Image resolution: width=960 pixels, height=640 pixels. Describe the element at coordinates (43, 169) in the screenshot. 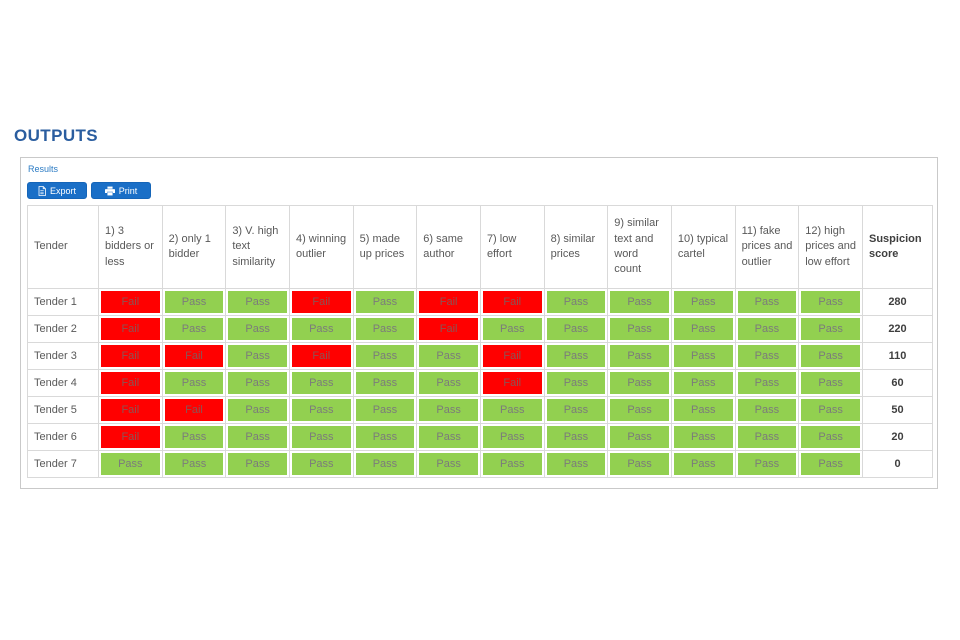

I see `results-panel-label: Results` at that location.